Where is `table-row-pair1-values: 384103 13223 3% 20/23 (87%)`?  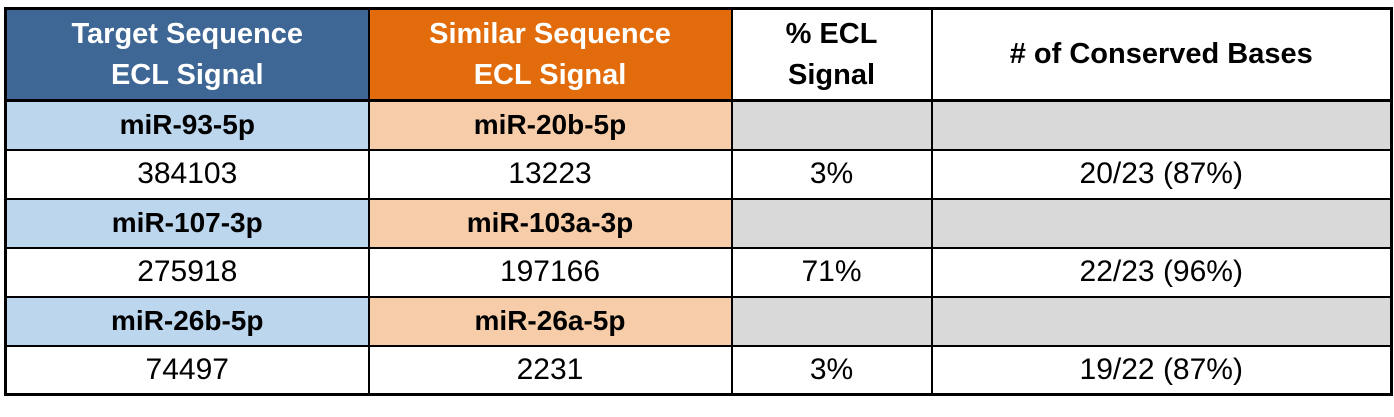
table-row-pair1-values: 384103 13223 3% 20/23 (87%) is located at coordinates (698, 174).